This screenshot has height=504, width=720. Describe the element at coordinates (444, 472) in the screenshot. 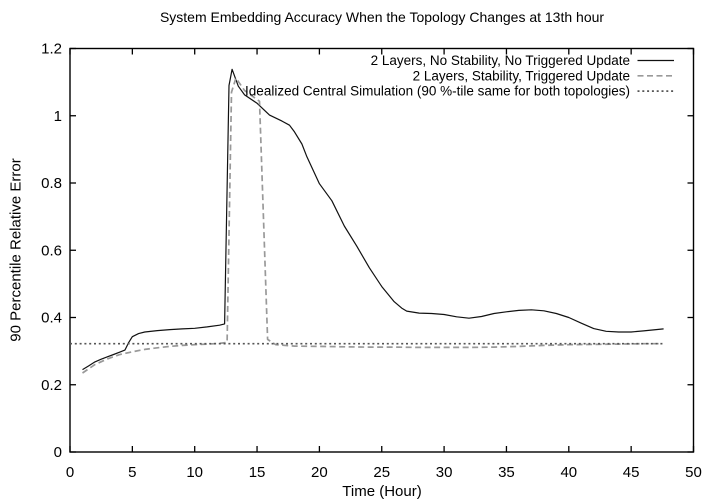

I see `x-tick-label: 30` at that location.